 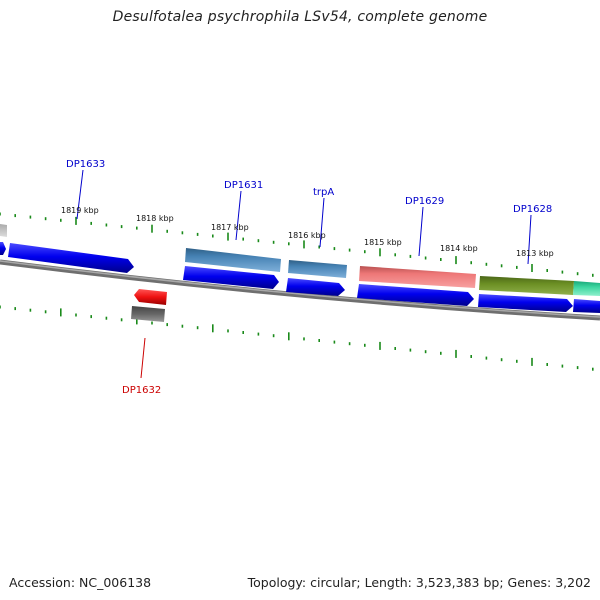 What do you see at coordinates (3, 248) in the screenshot?
I see `gene-blue-arrow-partial` at bounding box center [3, 248].